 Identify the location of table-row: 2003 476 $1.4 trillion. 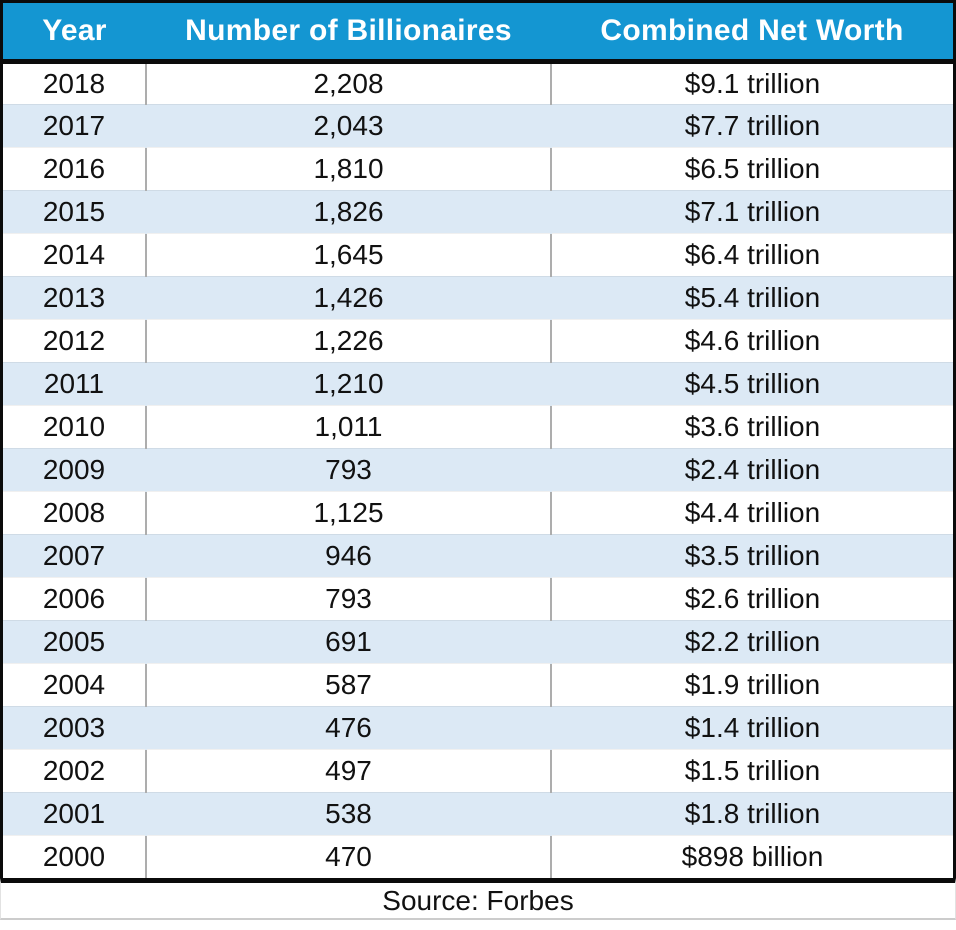
(478, 727).